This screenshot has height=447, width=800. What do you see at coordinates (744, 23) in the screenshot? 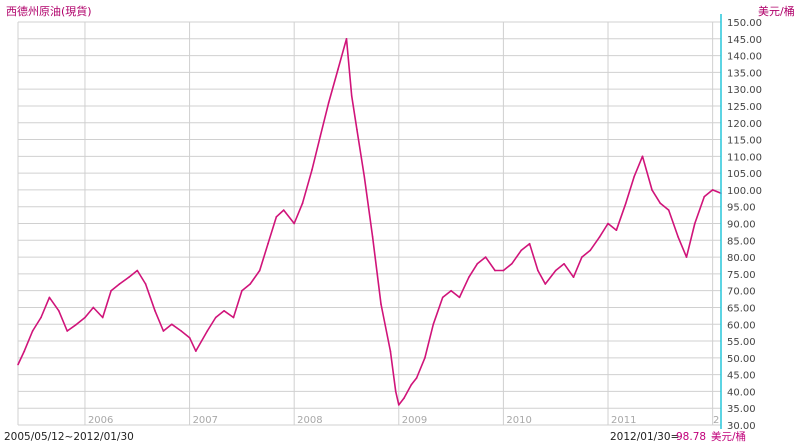
I see `y-tick-label: 150.00` at bounding box center [744, 23].